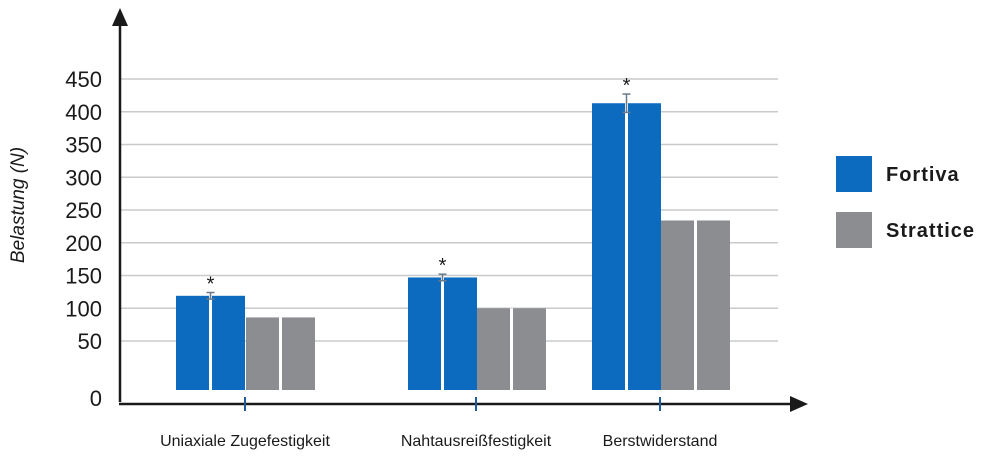 The image size is (1000, 467). What do you see at coordinates (83, 308) in the screenshot?
I see `y-tick-label: 100` at bounding box center [83, 308].